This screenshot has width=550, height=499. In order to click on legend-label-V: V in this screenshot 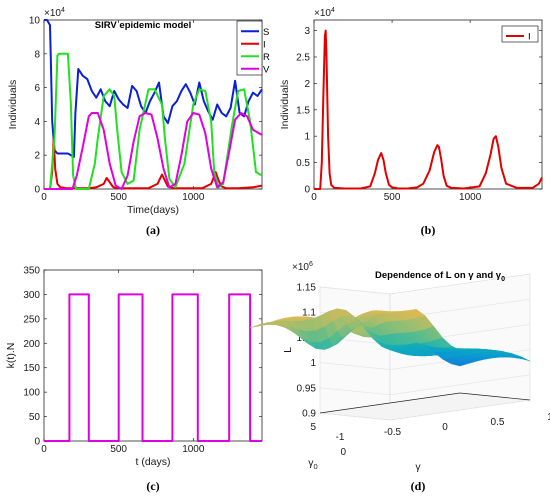, I will do `click(266, 69)`.